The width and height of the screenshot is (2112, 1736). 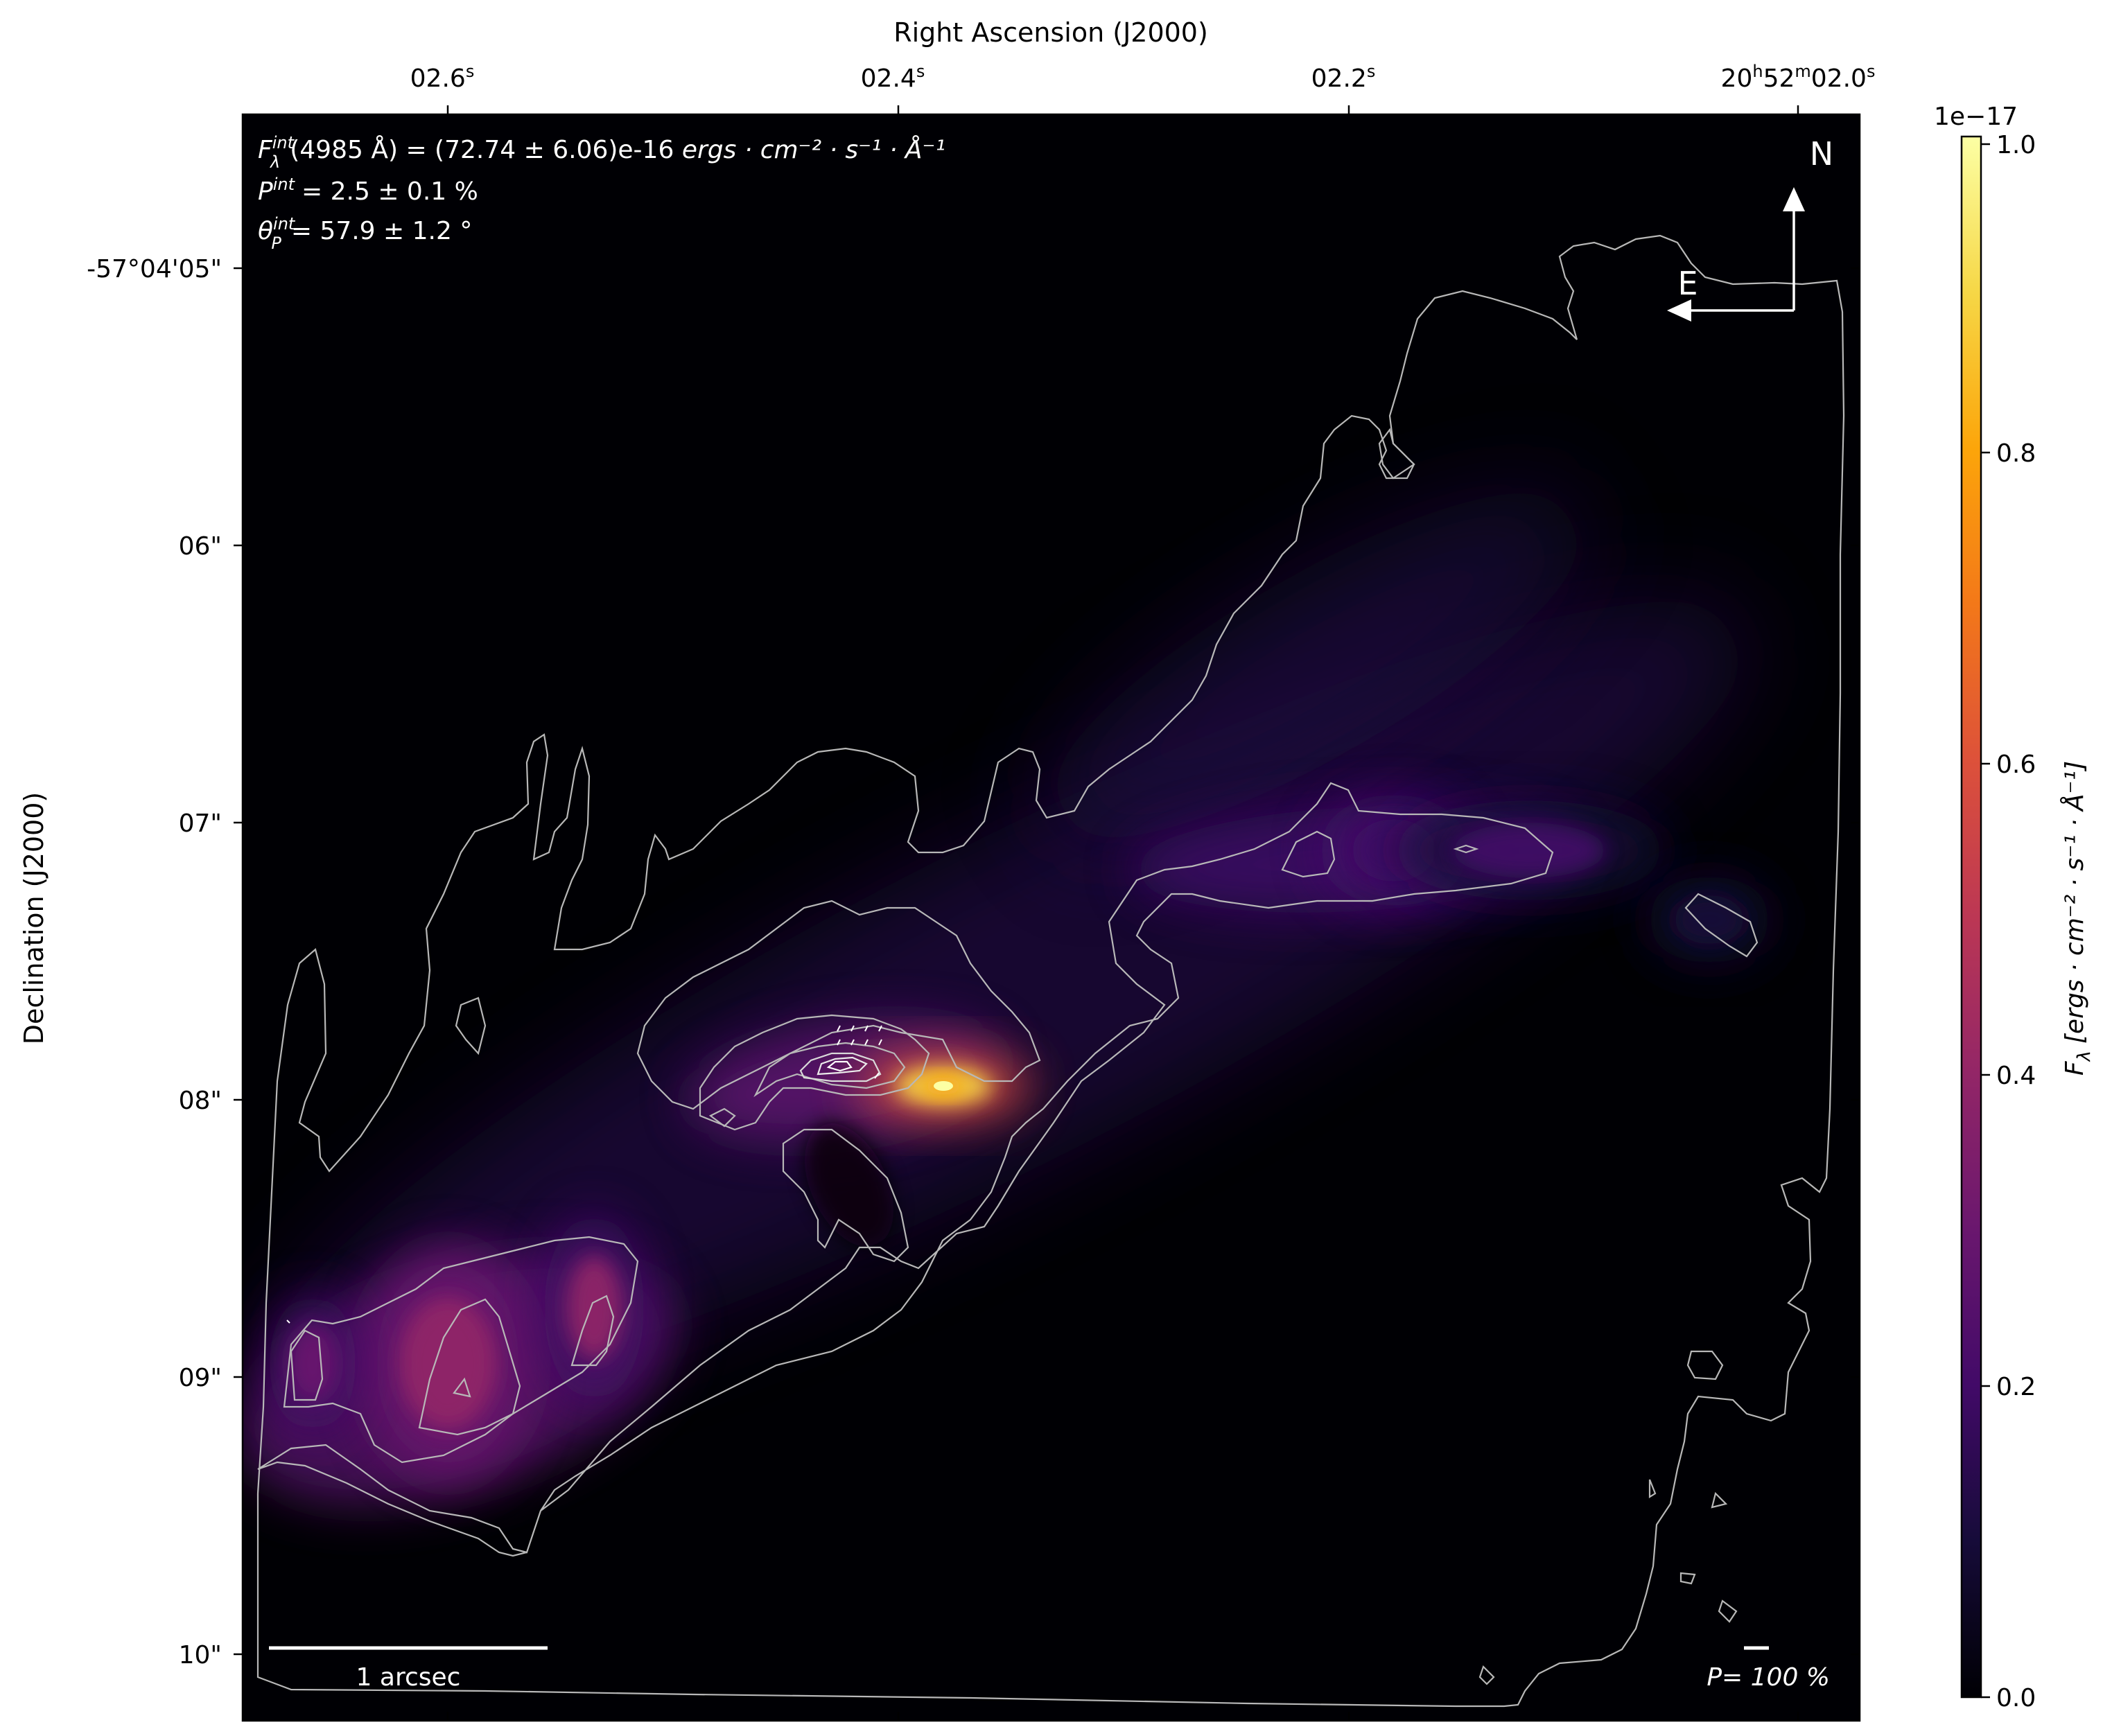 I want to click on dec-tick-label: 08", so click(x=200, y=1101).